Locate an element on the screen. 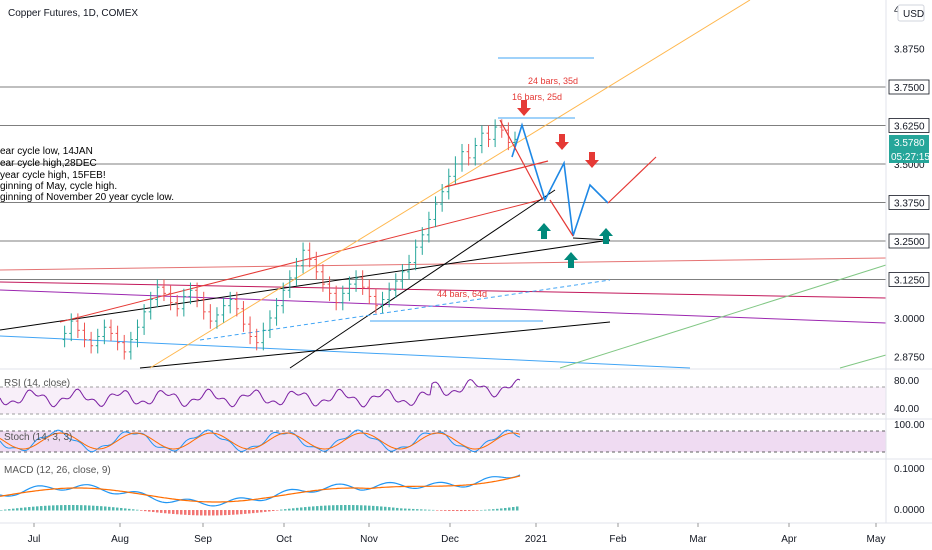 This screenshot has height=550, width=932. price-tick-label: 3.1250 is located at coordinates (909, 281).